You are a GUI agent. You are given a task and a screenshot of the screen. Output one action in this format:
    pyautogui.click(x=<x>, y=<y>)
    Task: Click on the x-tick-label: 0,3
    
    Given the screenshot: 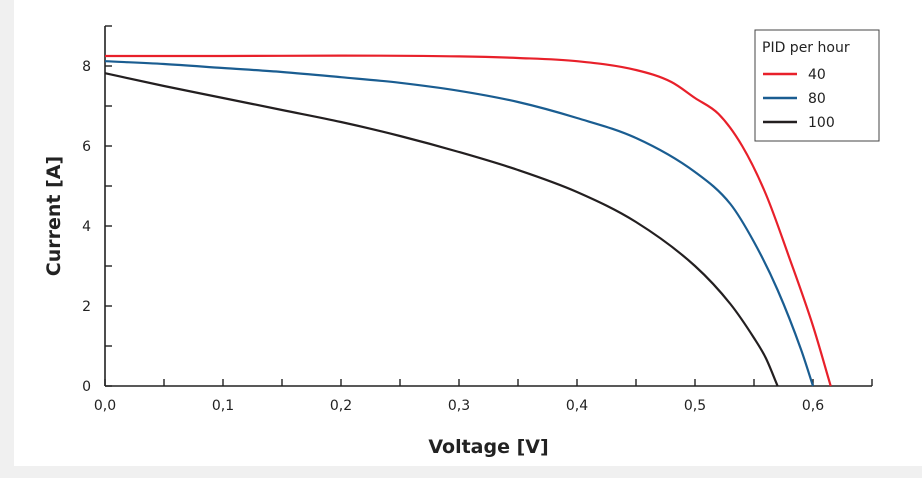 What is the action you would take?
    pyautogui.click(x=459, y=406)
    